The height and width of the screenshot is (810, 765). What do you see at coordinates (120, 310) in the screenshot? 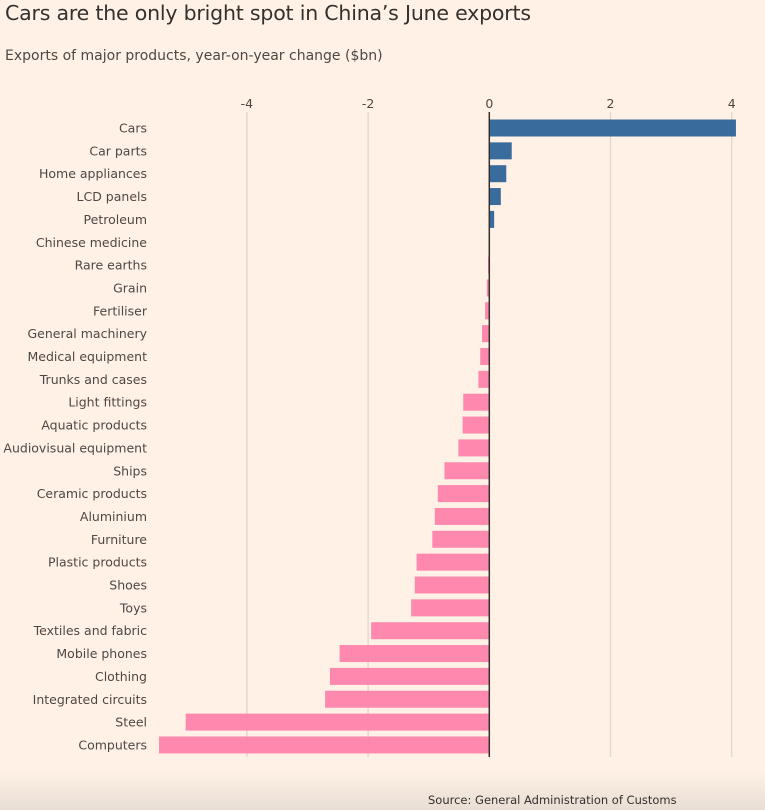
I see `category-label: Fertiliser` at bounding box center [120, 310].